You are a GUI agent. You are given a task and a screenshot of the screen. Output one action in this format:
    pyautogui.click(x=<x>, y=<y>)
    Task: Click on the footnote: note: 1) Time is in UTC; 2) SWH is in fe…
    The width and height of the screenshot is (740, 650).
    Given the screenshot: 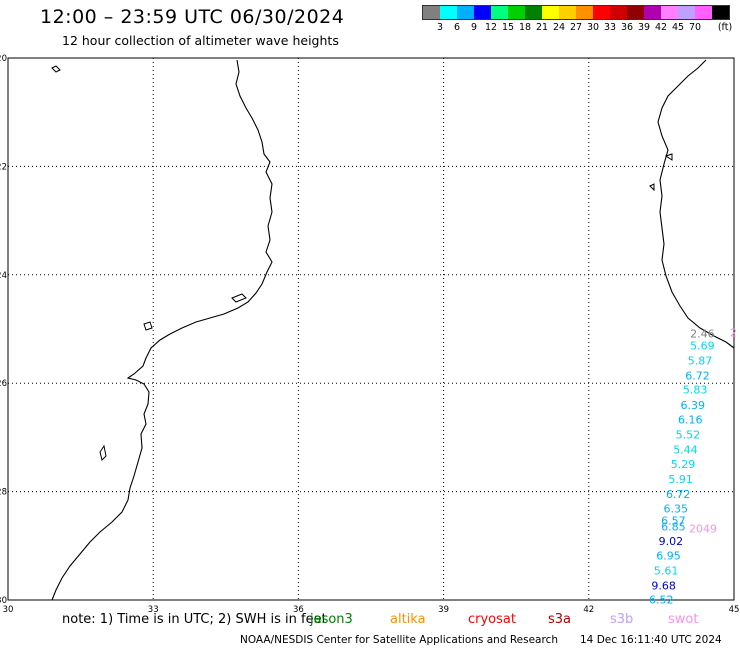 What is the action you would take?
    pyautogui.click(x=194, y=619)
    